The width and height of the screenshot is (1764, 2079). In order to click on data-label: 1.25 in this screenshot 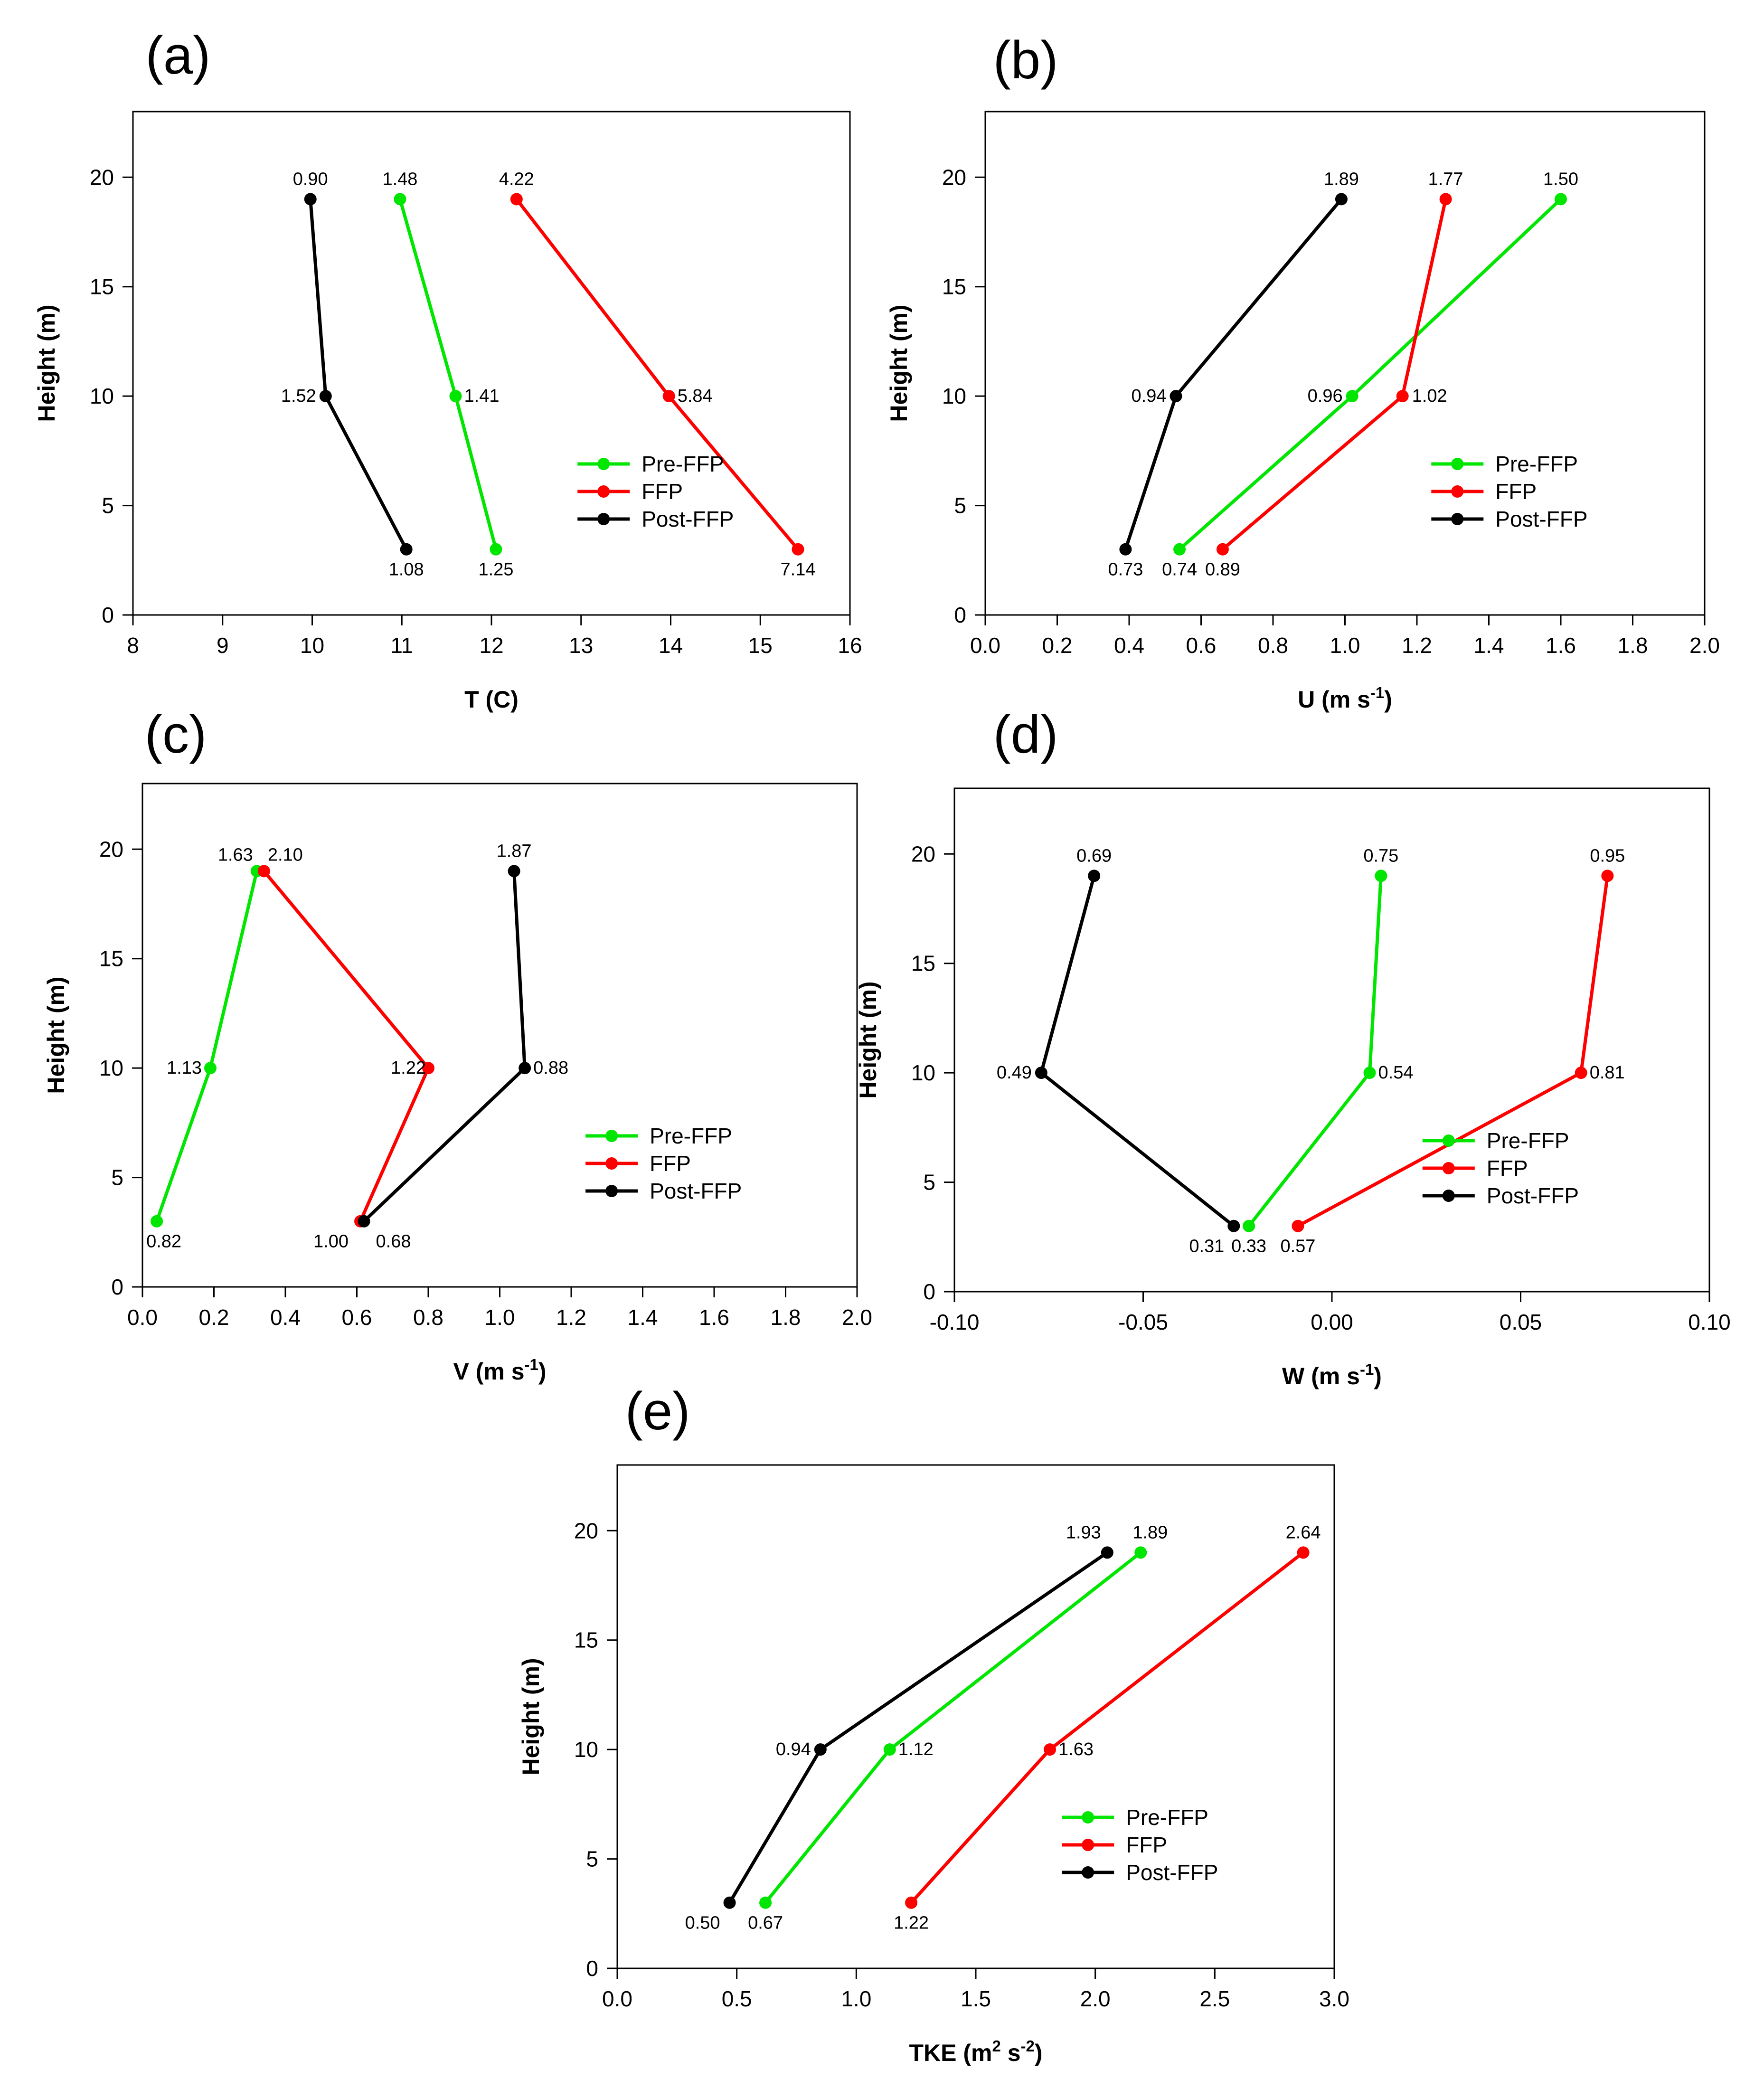, I will do `click(495, 570)`.